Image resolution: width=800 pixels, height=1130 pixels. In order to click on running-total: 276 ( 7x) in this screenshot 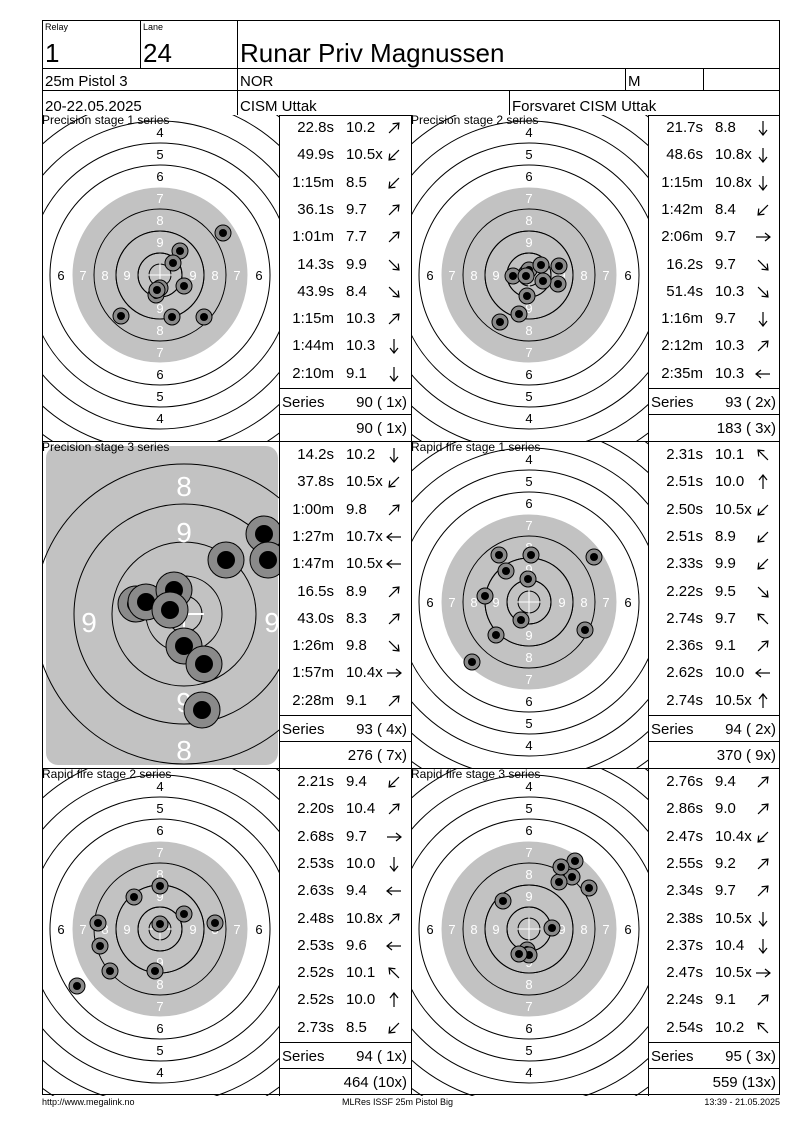, I will do `click(377, 755)`.